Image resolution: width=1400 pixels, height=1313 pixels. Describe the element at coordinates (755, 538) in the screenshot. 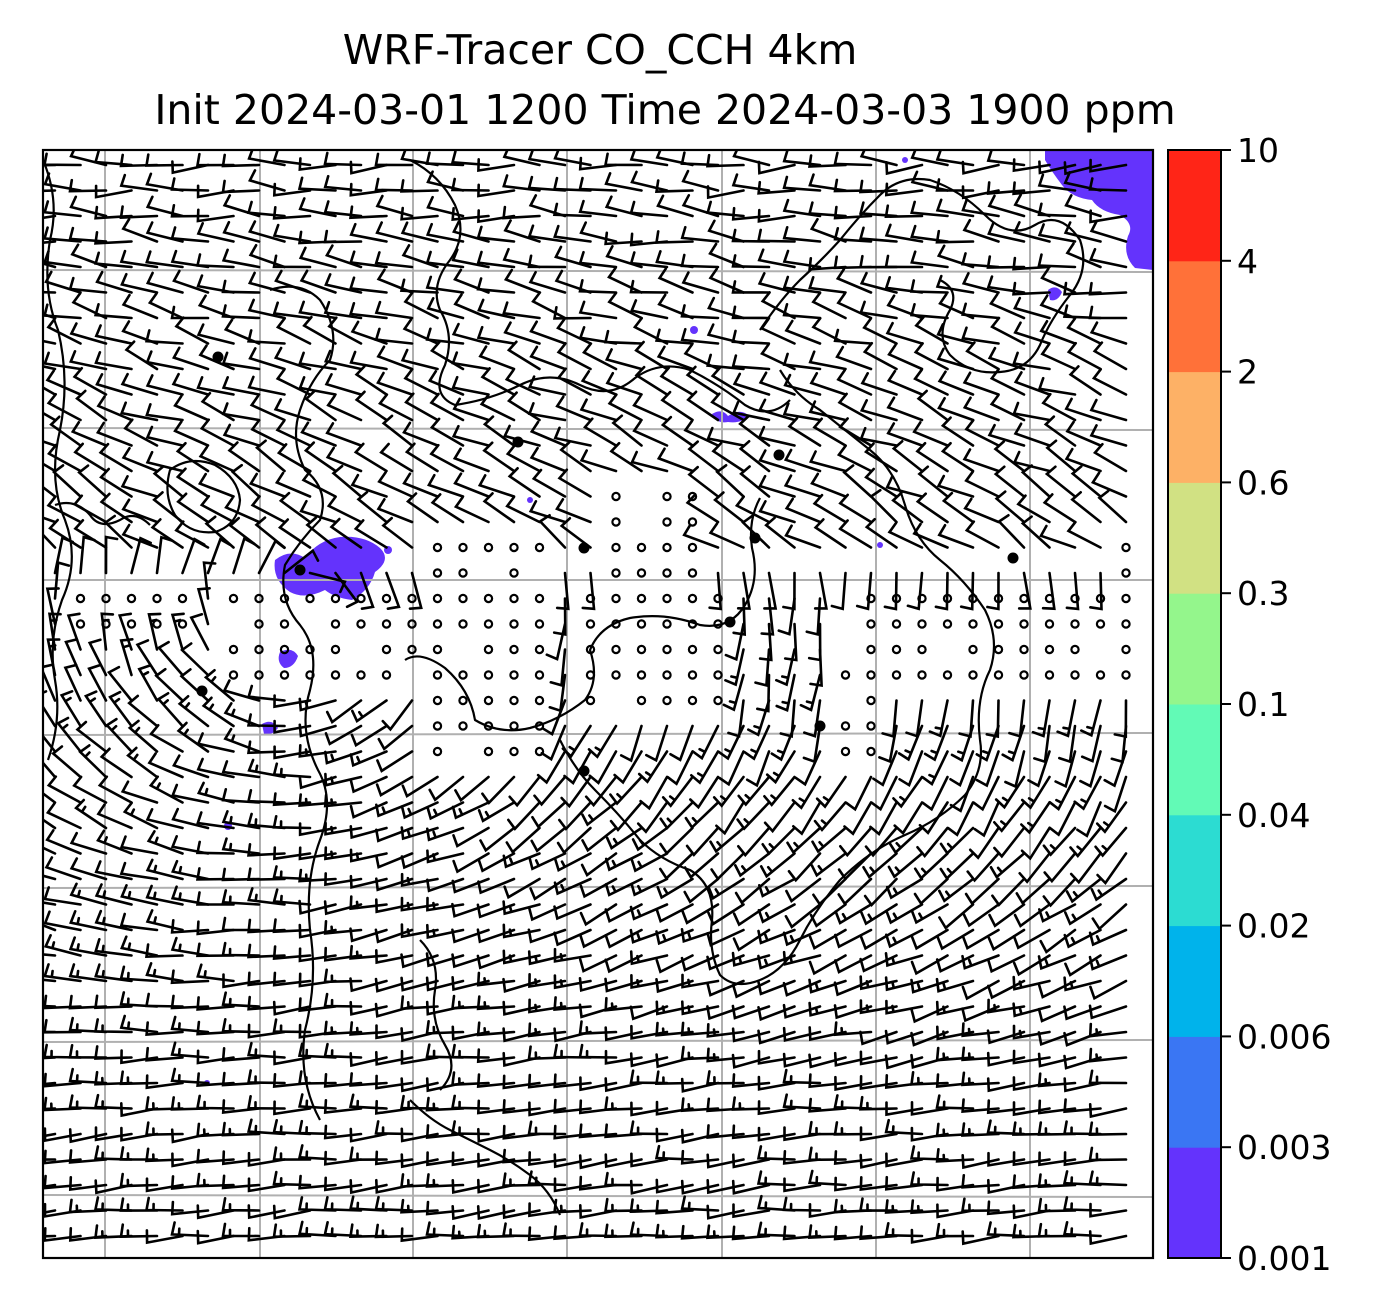

I see `station-dot` at that location.